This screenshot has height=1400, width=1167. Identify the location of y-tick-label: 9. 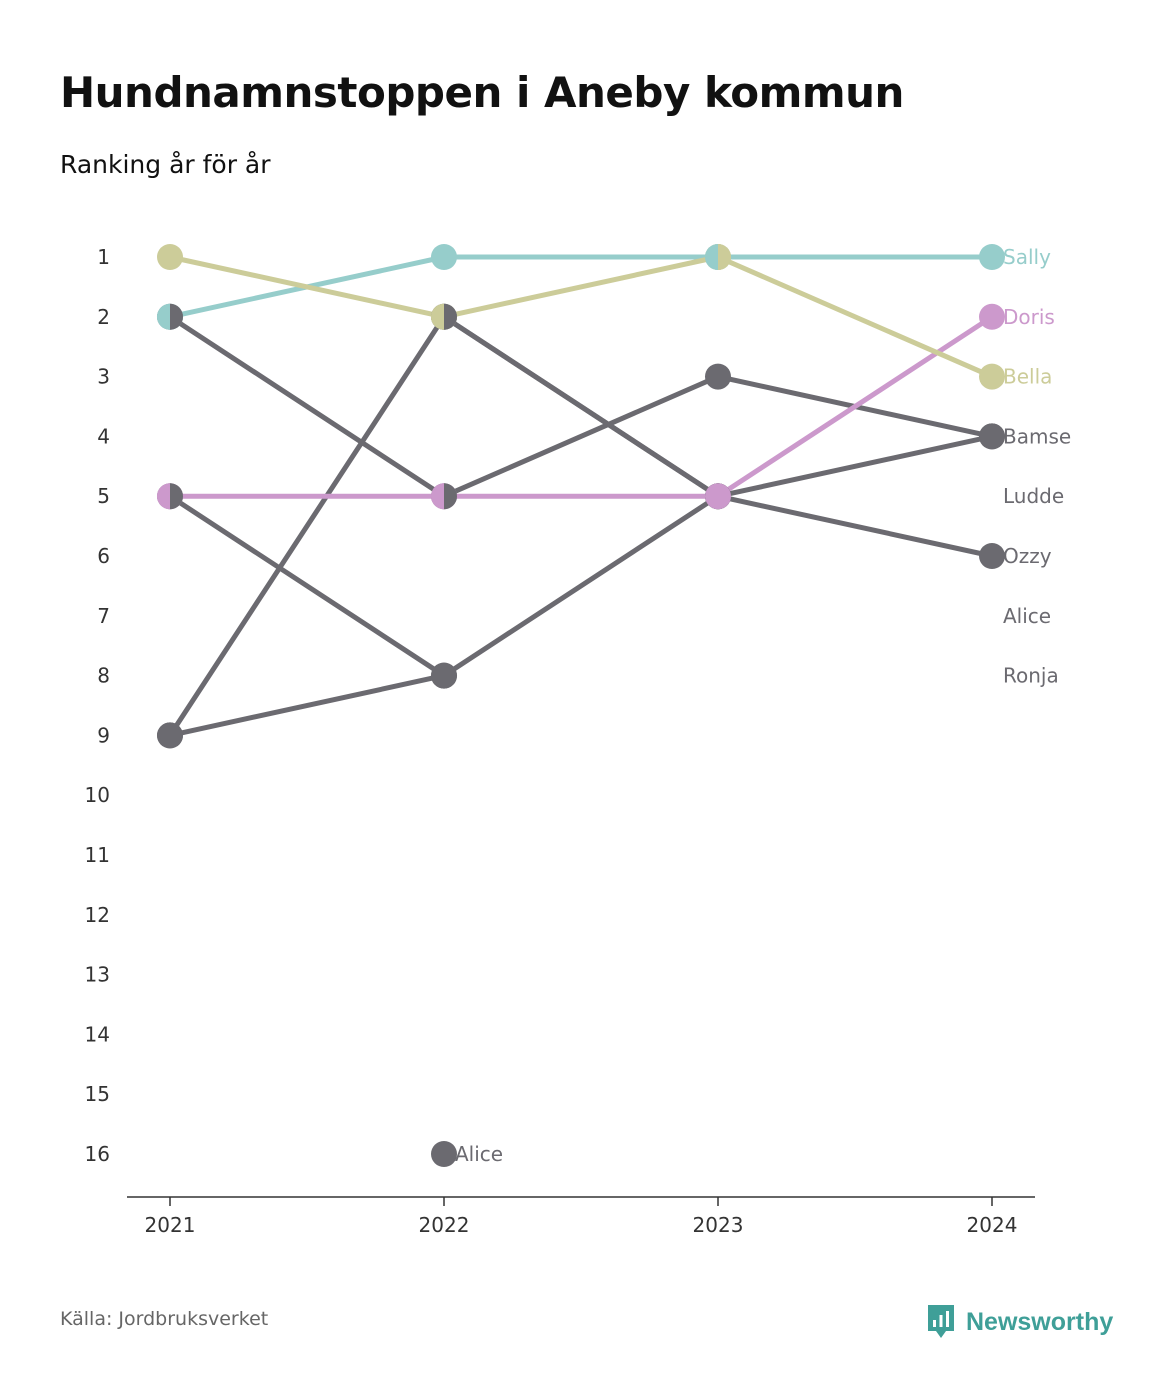
(103, 735).